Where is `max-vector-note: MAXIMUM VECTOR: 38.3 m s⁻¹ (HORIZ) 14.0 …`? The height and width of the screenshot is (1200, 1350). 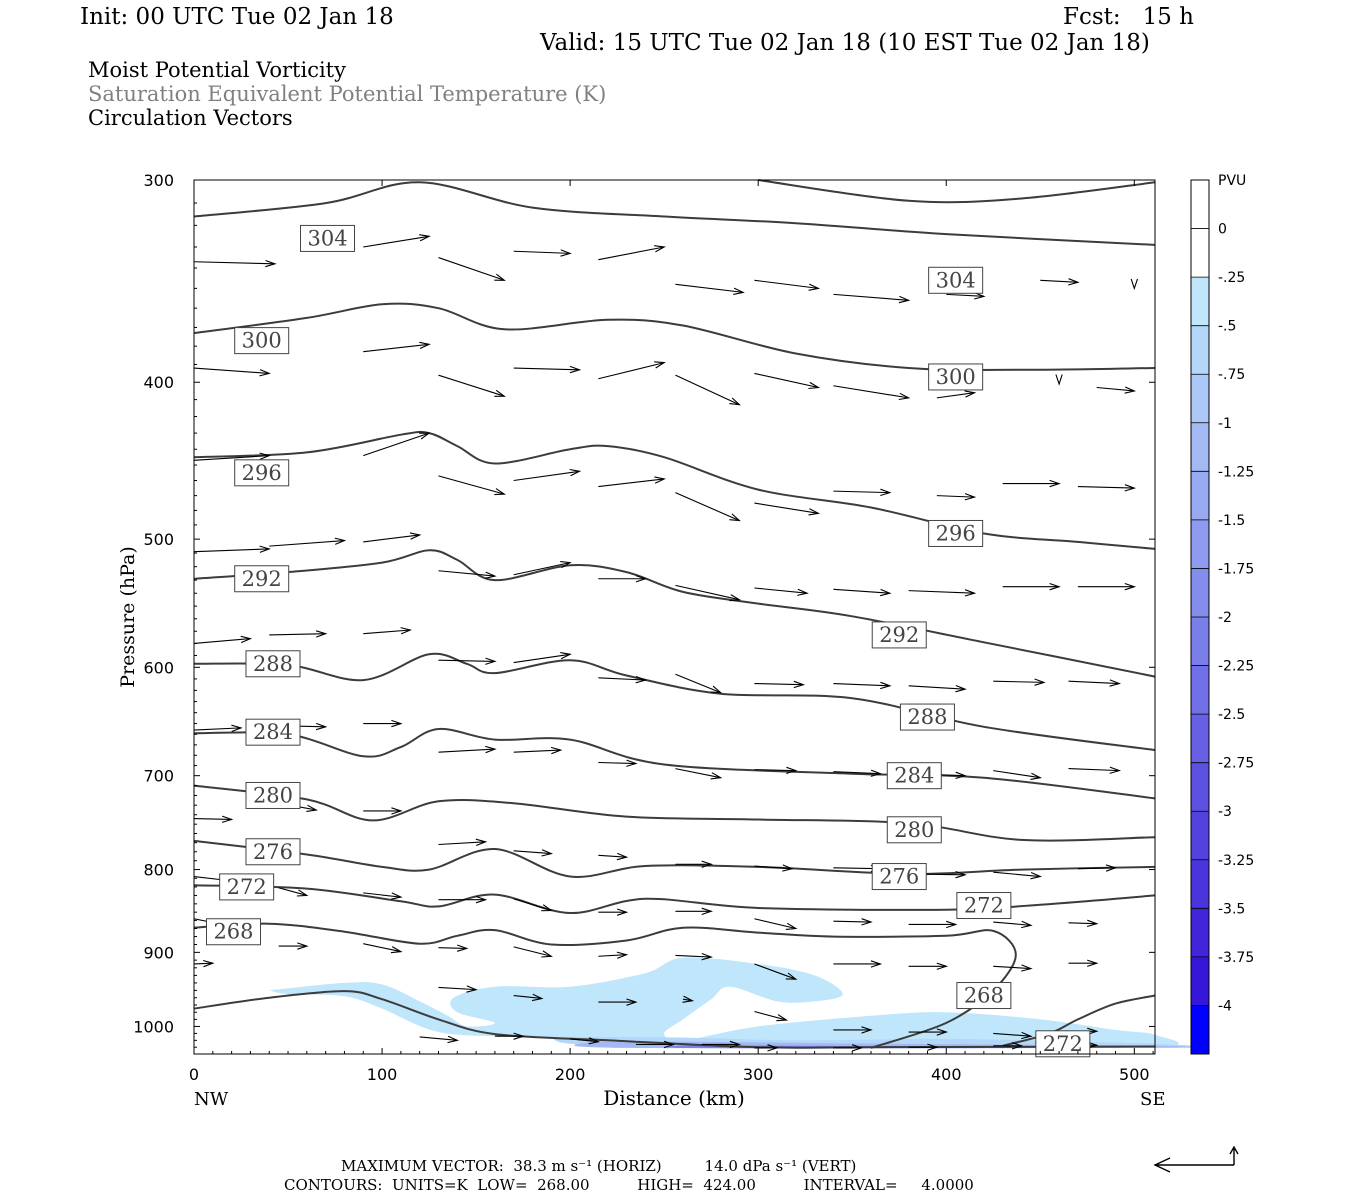 max-vector-note: MAXIMUM VECTOR: 38.3 m s⁻¹ (HORIZ) 14.0 … is located at coordinates (599, 1166).